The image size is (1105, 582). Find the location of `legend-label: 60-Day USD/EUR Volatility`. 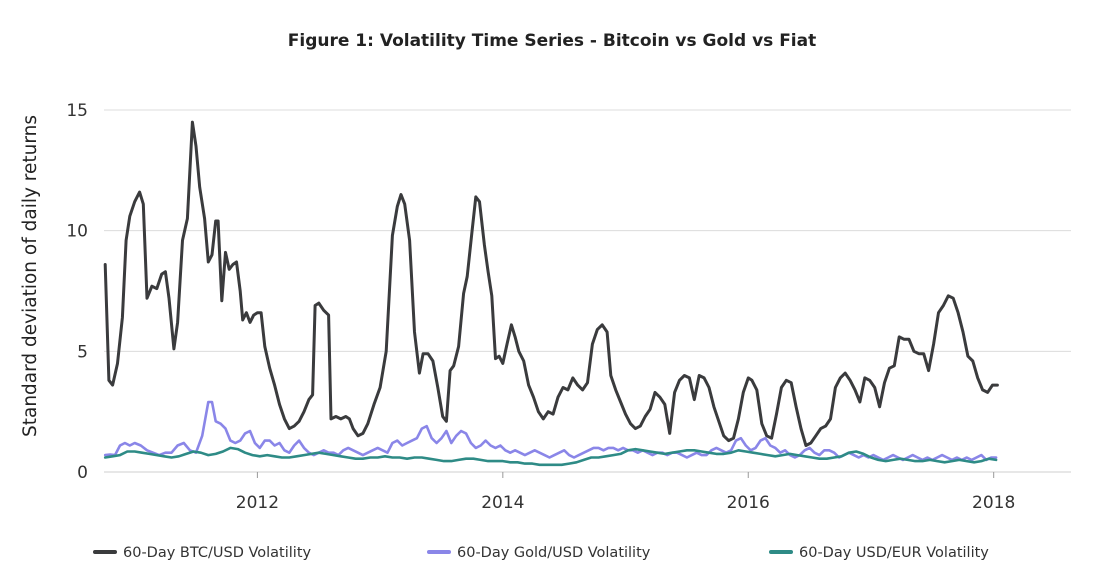

legend-label: 60-Day USD/EUR Volatility is located at coordinates (894, 553).